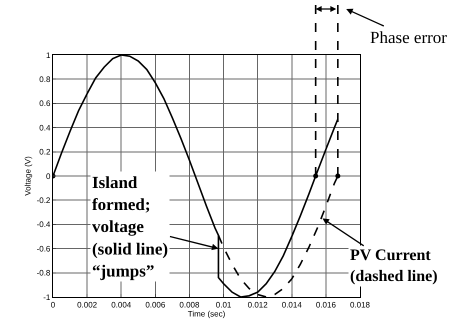 The width and height of the screenshot is (474, 332). I want to click on y-tick-label: -0.8, so click(43, 273).